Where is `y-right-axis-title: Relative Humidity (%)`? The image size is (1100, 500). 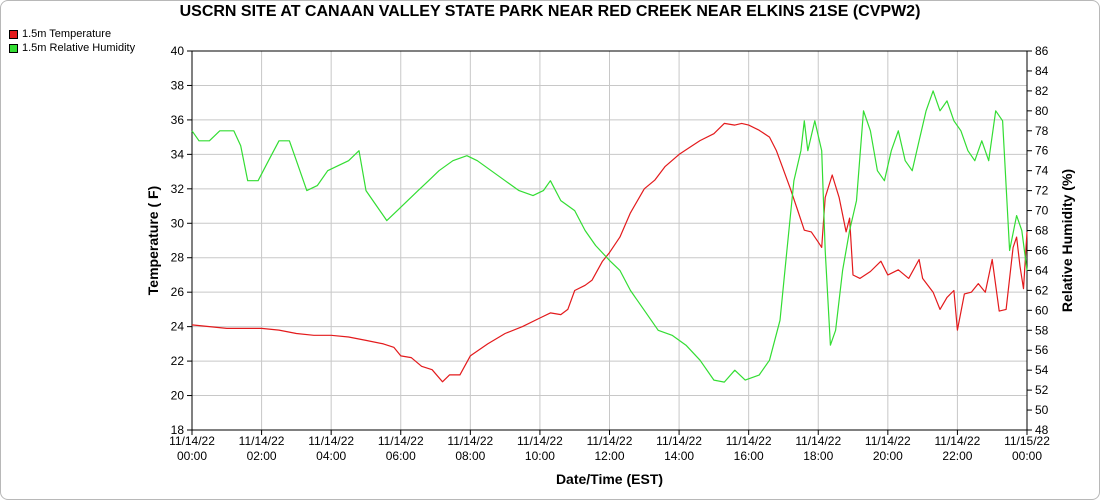 y-right-axis-title: Relative Humidity (%) is located at coordinates (1067, 240).